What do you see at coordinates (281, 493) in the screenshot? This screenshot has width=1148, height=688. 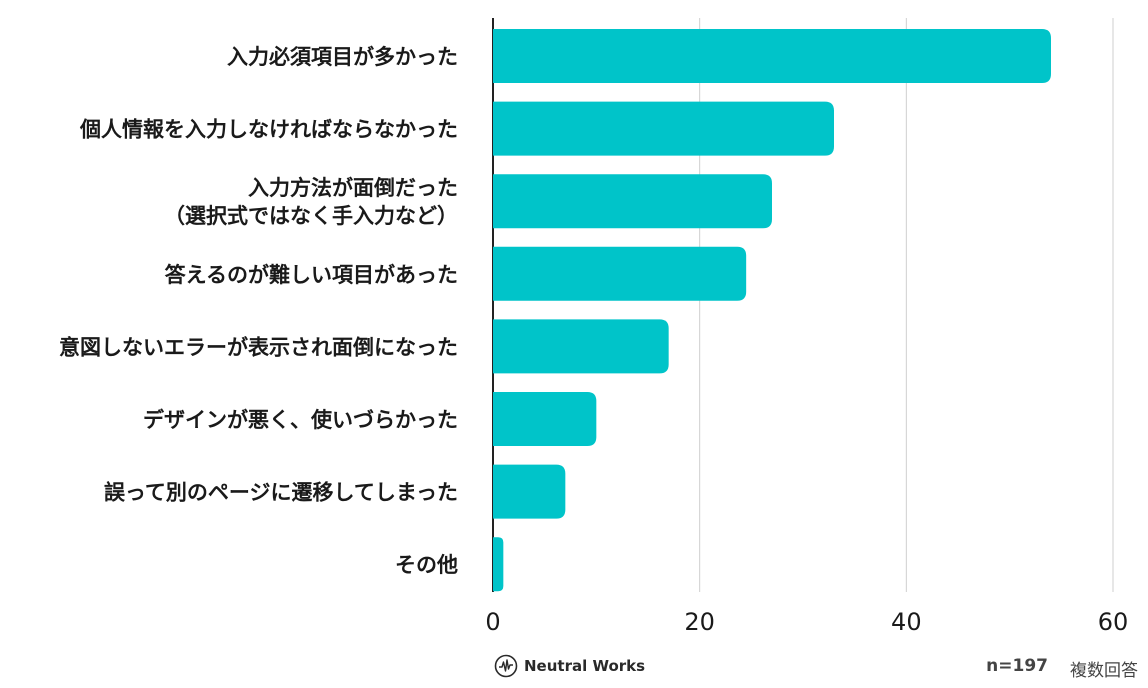 I see `category-label: 誤って別のページに遷移してしまった` at bounding box center [281, 493].